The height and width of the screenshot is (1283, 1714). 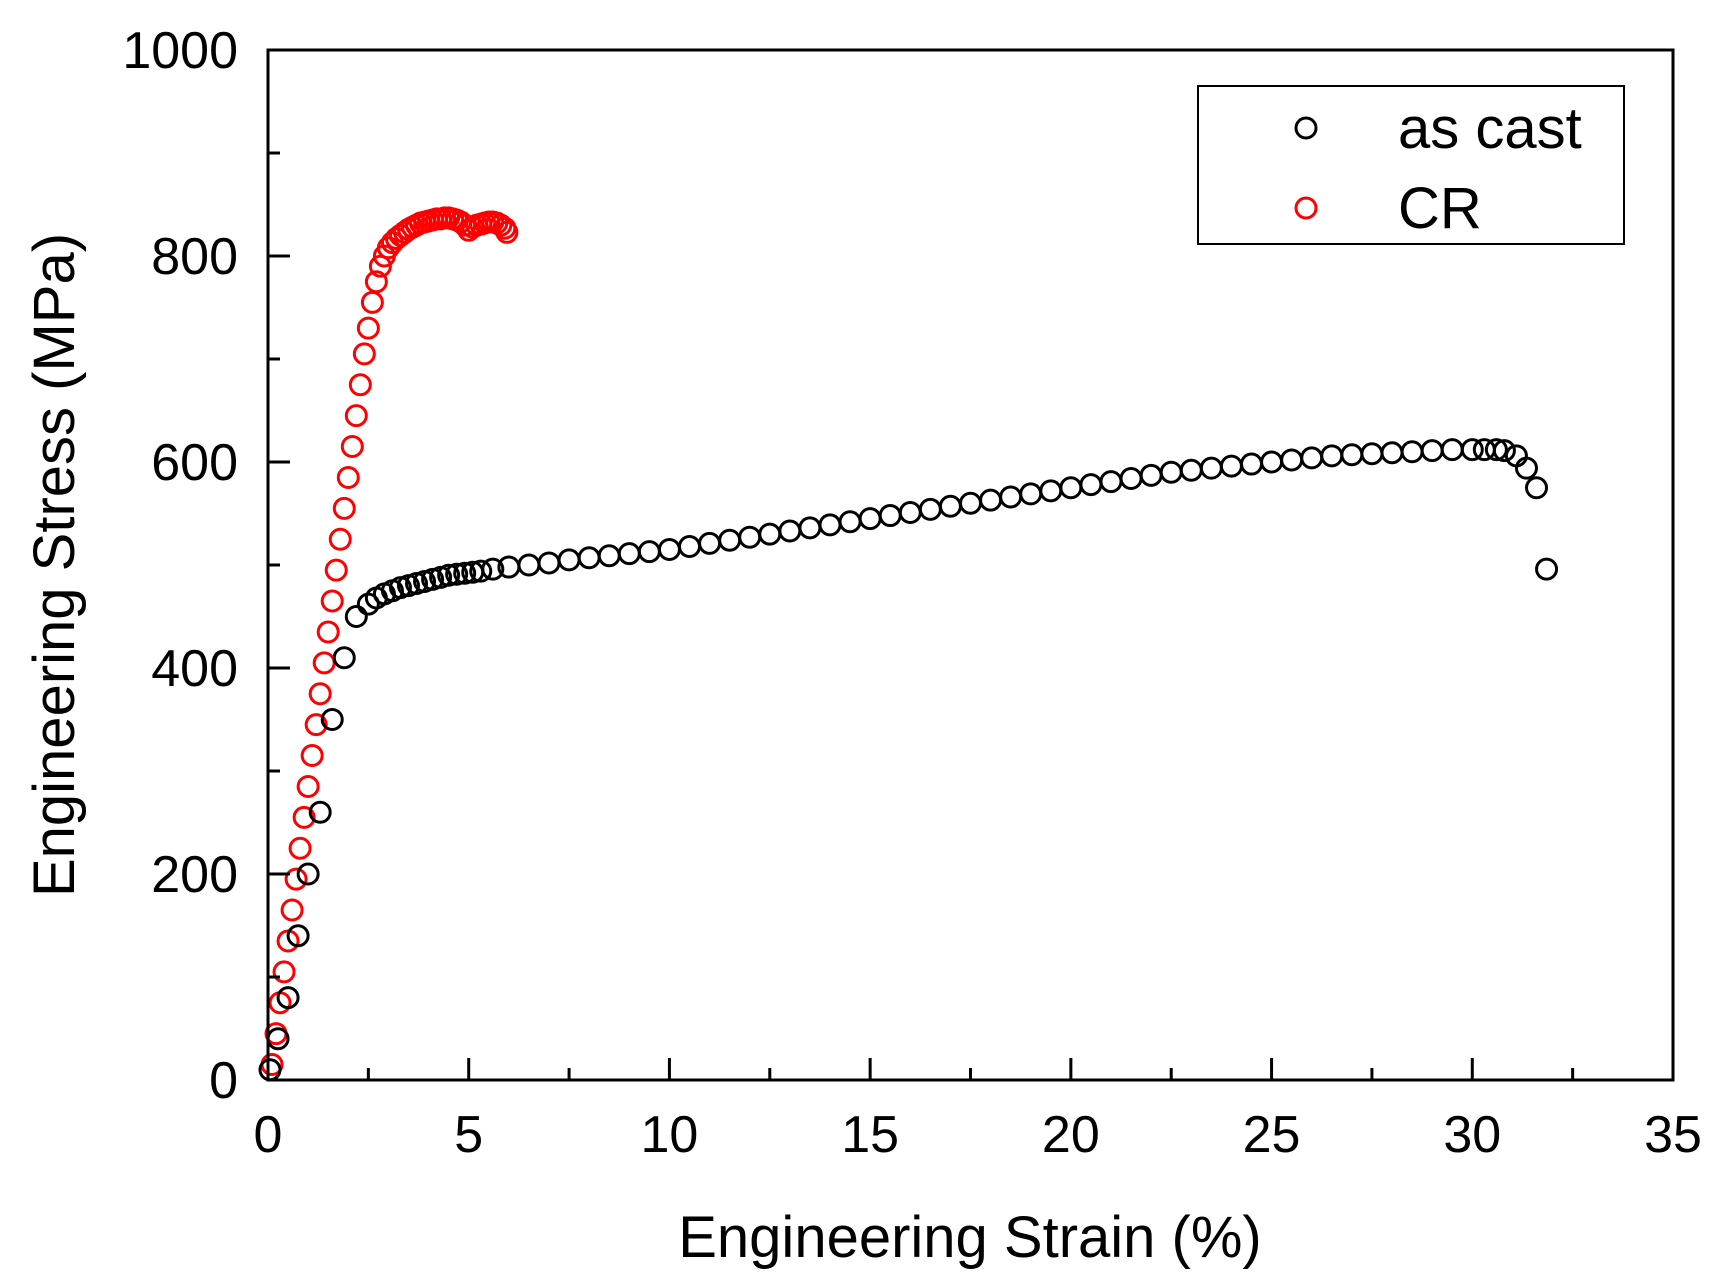 I want to click on legend: as cast CR, so click(x=1411, y=165).